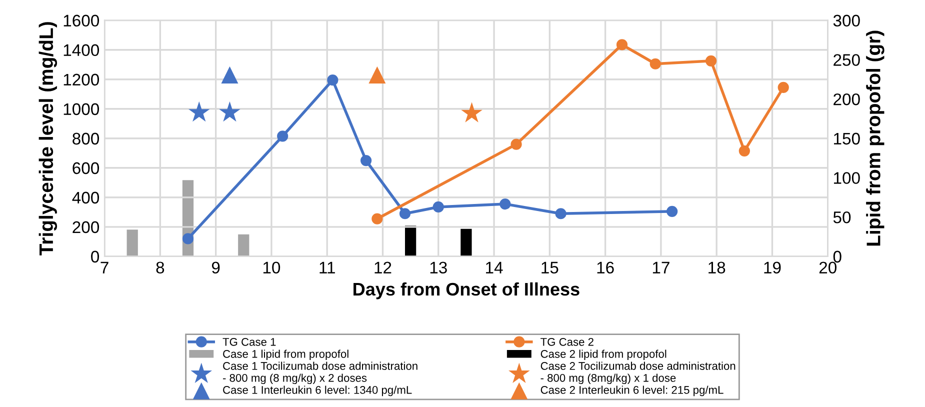 This screenshot has width=925, height=407. I want to click on y-tick-label: 800, so click(86, 138).